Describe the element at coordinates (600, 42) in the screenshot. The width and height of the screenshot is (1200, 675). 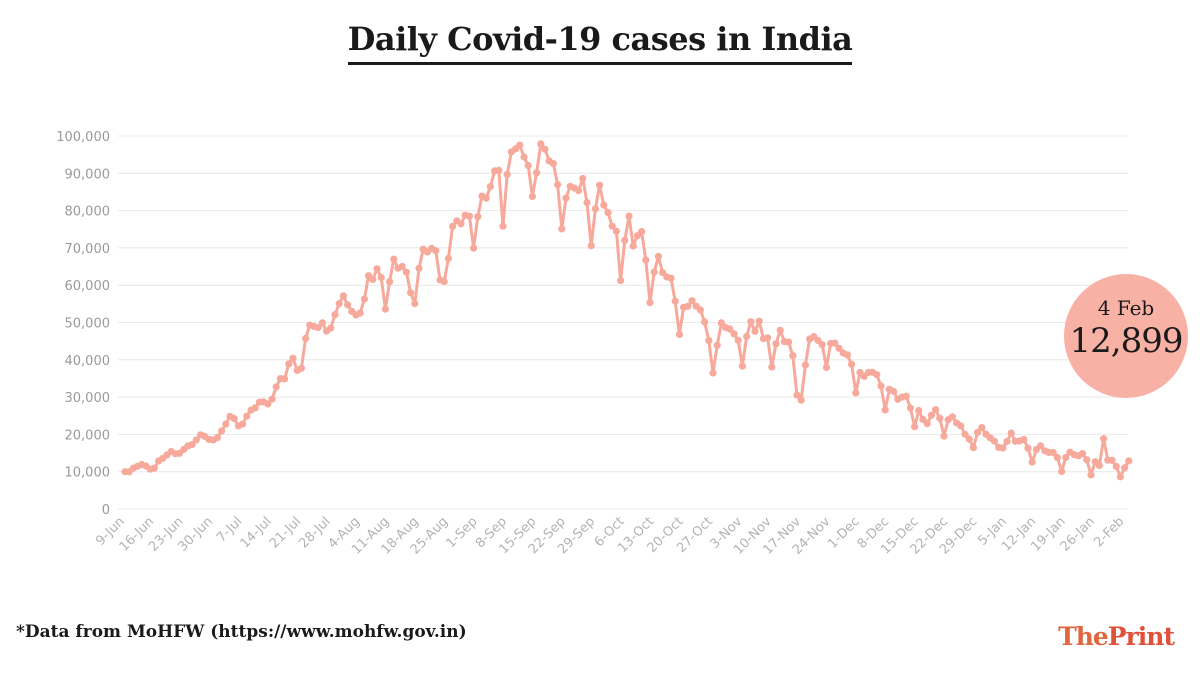
I see `chart-title: Daily Covid-19 cases in India` at that location.